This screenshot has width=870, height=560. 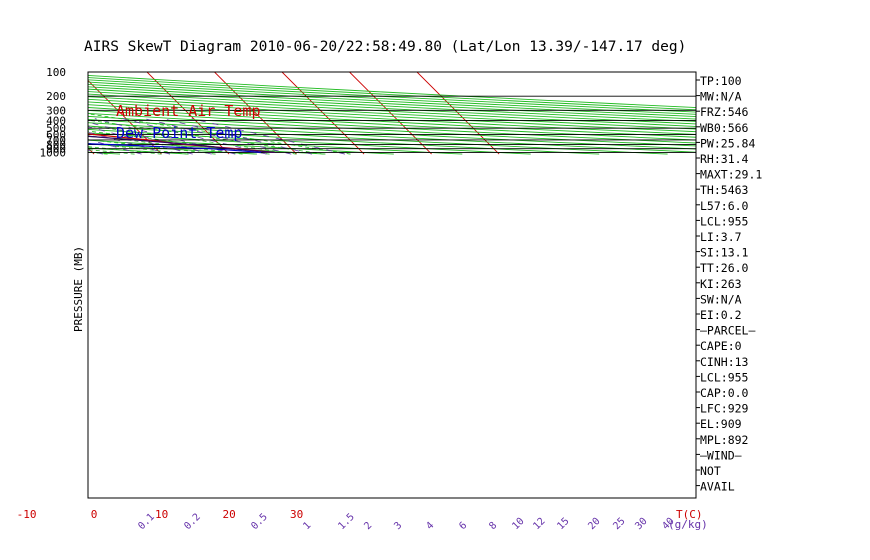 I want to click on sounding-index-label: MW:N/A, so click(x=721, y=97).